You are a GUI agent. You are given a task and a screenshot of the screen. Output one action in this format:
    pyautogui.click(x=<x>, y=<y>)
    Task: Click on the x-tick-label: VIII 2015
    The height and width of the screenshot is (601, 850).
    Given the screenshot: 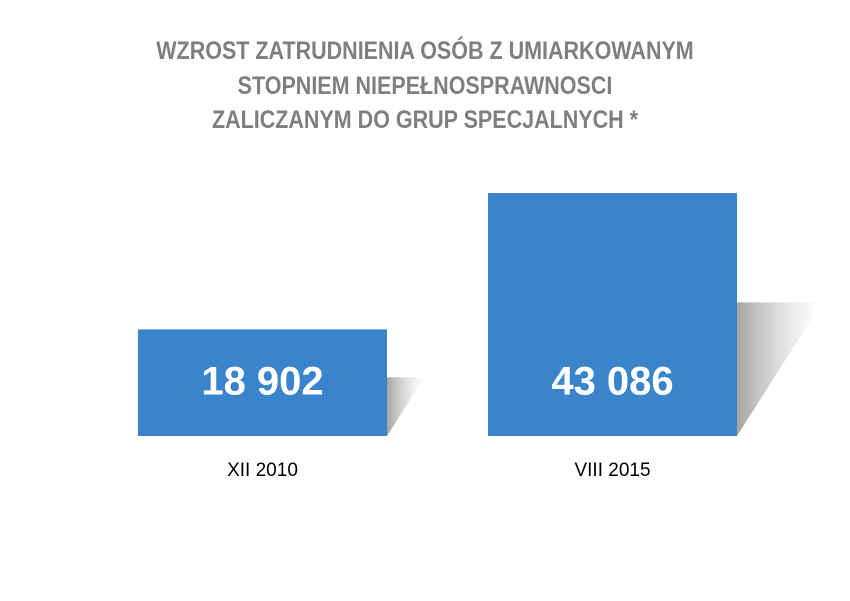 What is the action you would take?
    pyautogui.click(x=612, y=470)
    